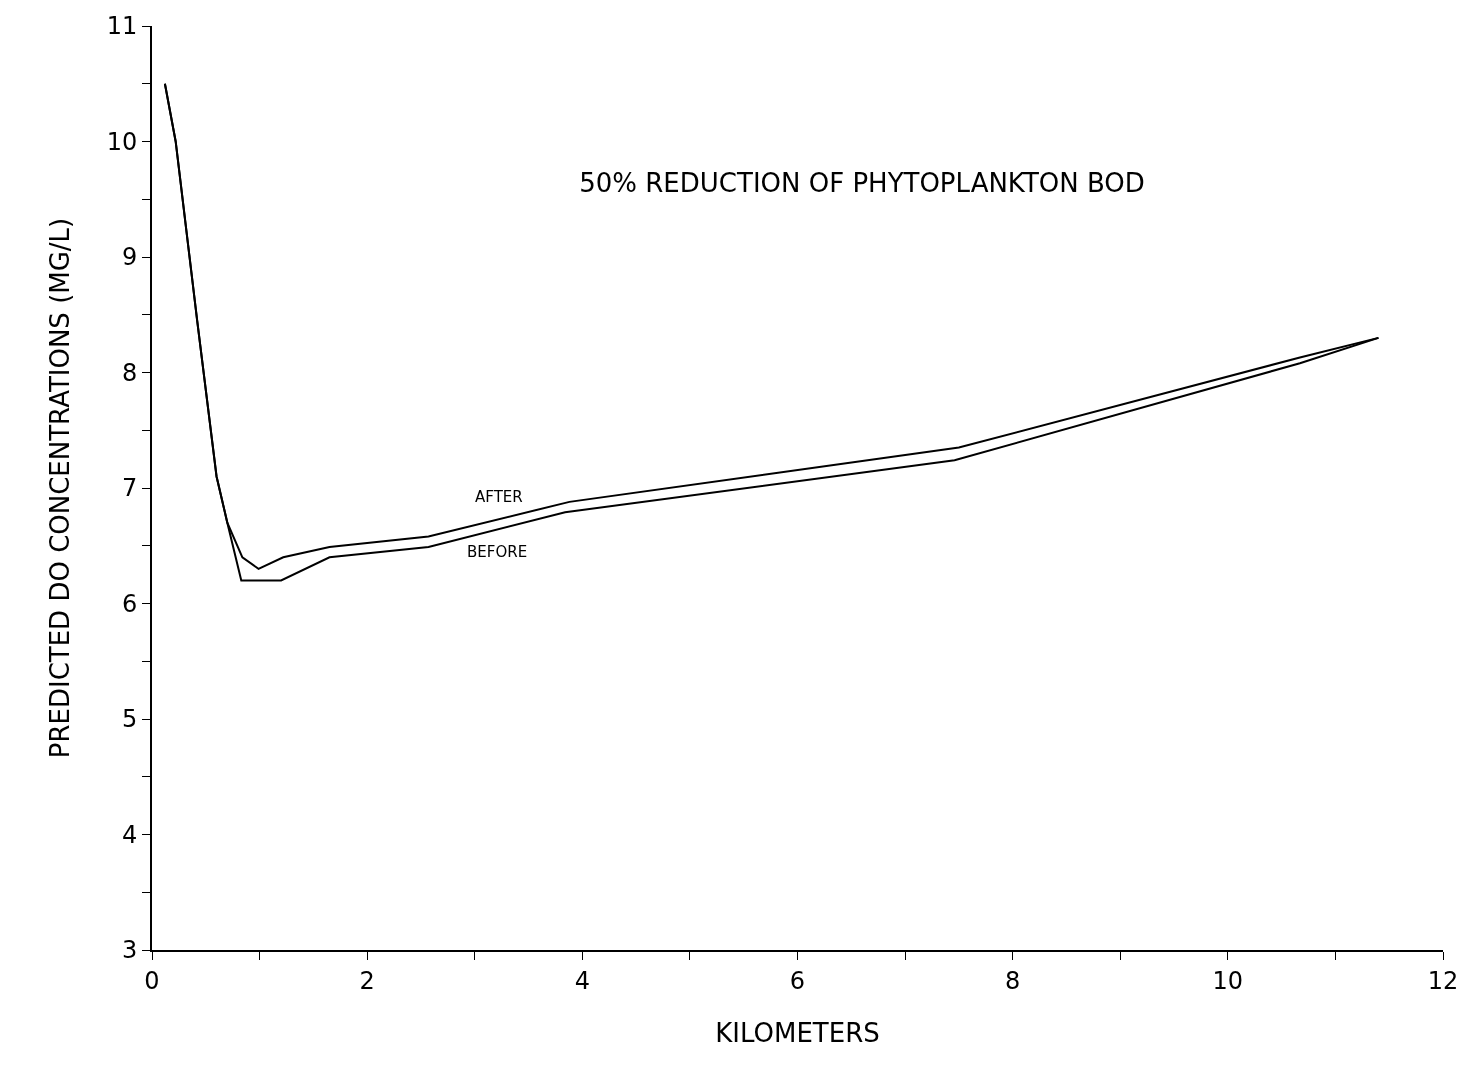  Describe the element at coordinates (862, 182) in the screenshot. I see `text: 50% REDUCTION OF PHYTOPLANKTON BOD` at that location.